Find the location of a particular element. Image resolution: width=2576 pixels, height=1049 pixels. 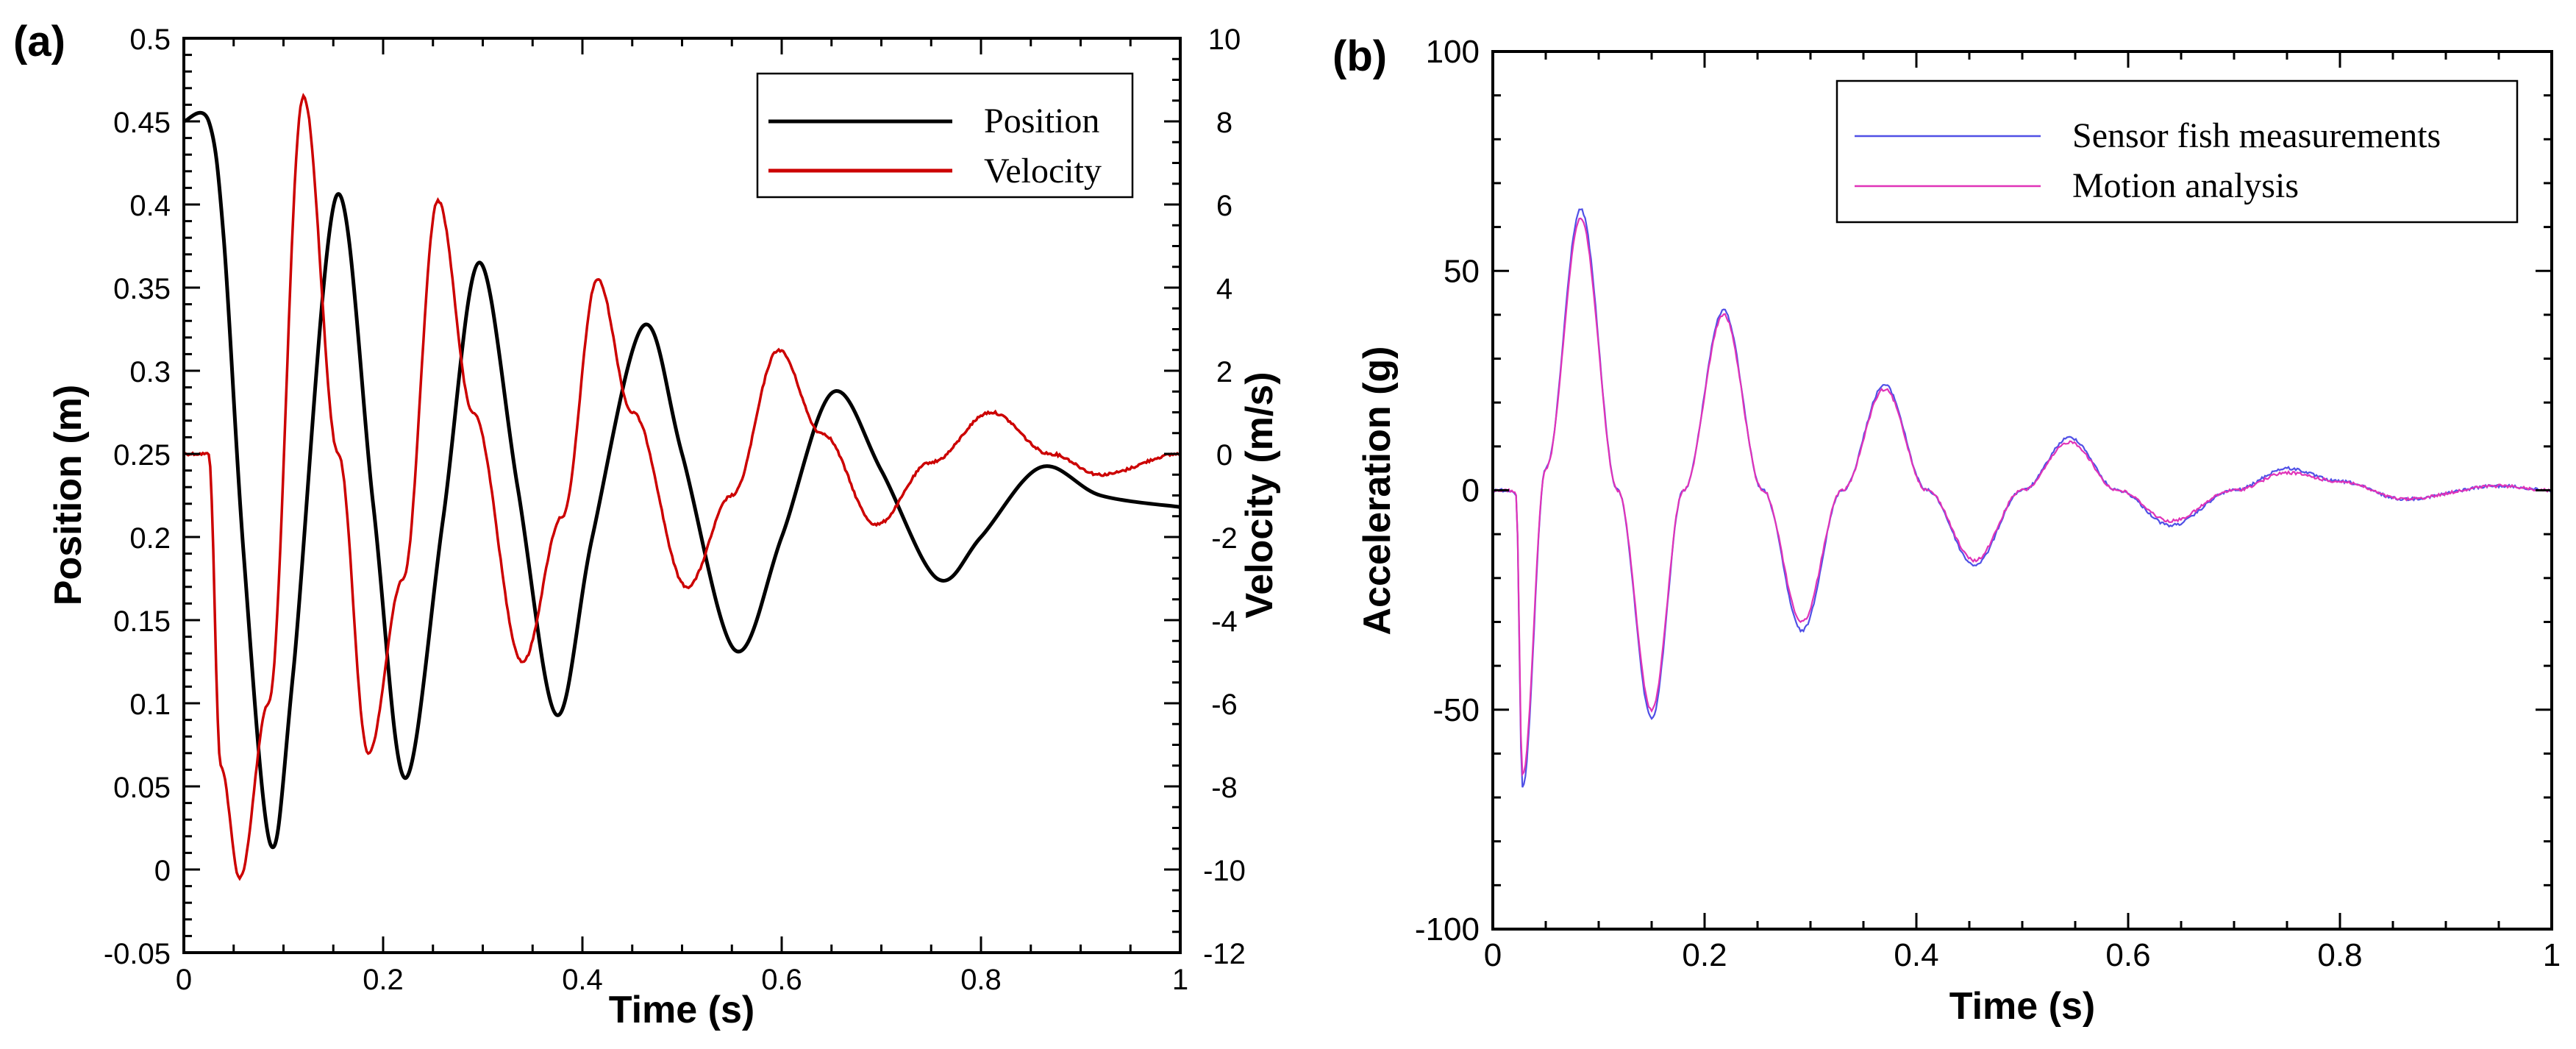

panel-a-right-axis: -12 -10 -8 -6 -4 -2 0 2 4 6 8 10 is located at coordinates (1205, 497).